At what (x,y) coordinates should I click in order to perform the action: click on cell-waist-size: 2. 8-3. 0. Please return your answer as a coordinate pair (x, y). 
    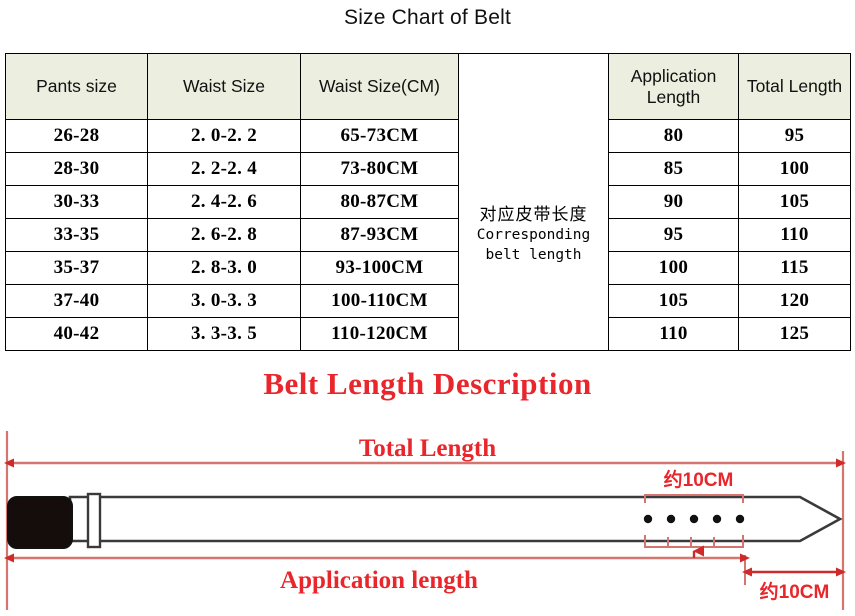
    Looking at the image, I should click on (224, 268).